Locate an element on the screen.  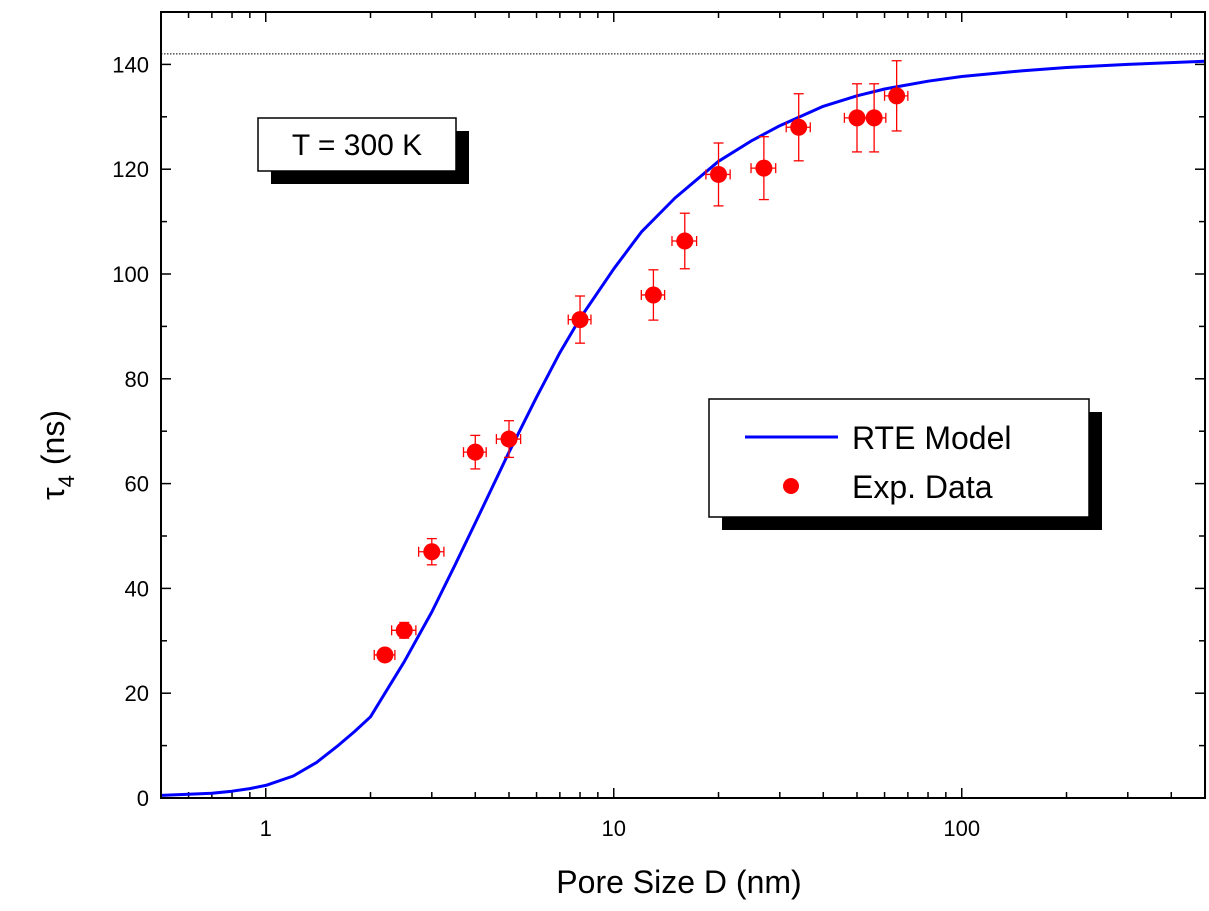
annotation-box: T = 300 K is located at coordinates (363, 150).